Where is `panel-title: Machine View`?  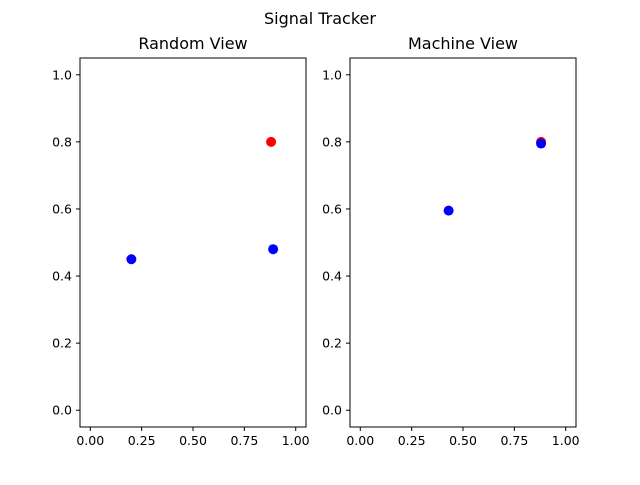
panel-title: Machine View is located at coordinates (463, 43).